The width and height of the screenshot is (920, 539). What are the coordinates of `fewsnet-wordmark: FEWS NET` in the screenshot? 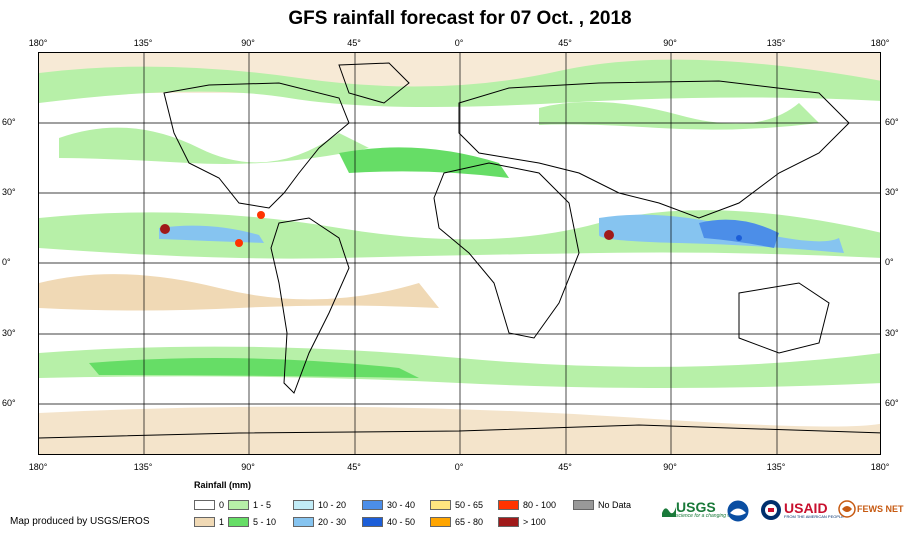 It's located at (880, 509).